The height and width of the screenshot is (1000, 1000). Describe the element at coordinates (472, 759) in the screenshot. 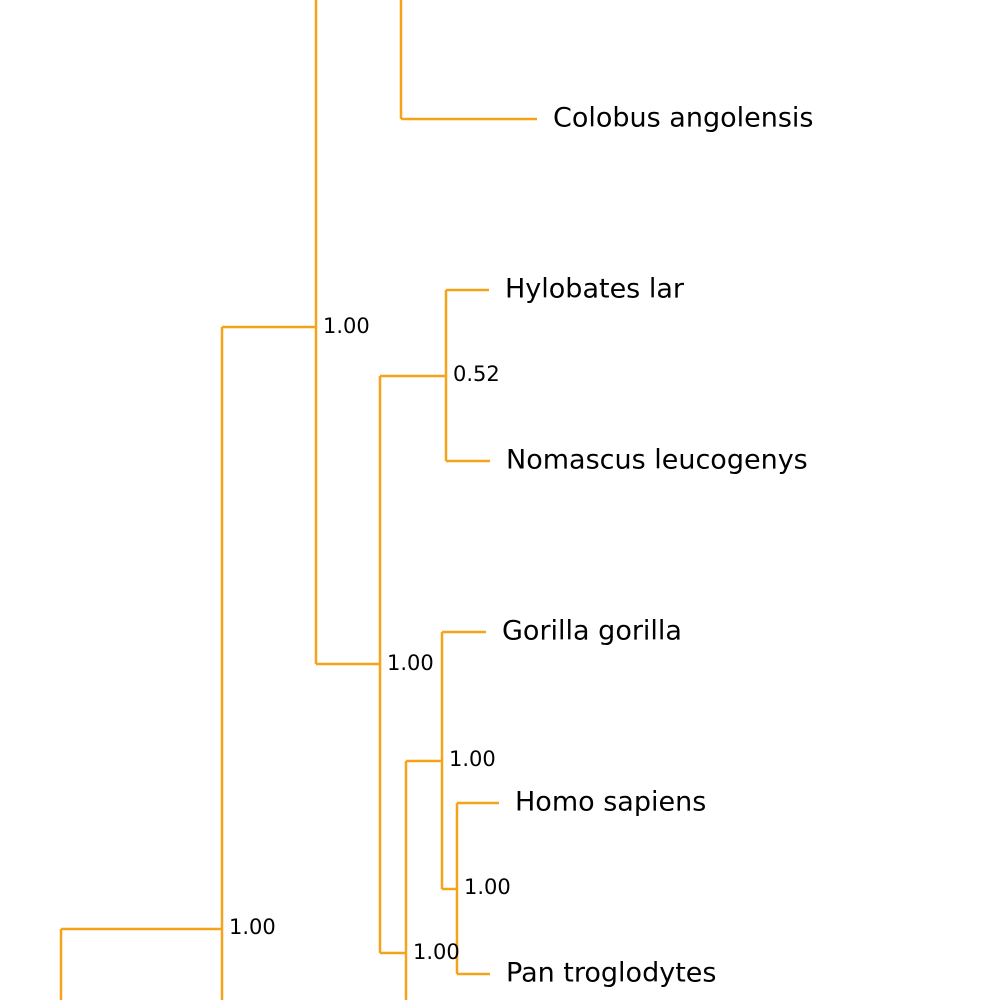

I see `support-value-homininae: 1.00` at that location.